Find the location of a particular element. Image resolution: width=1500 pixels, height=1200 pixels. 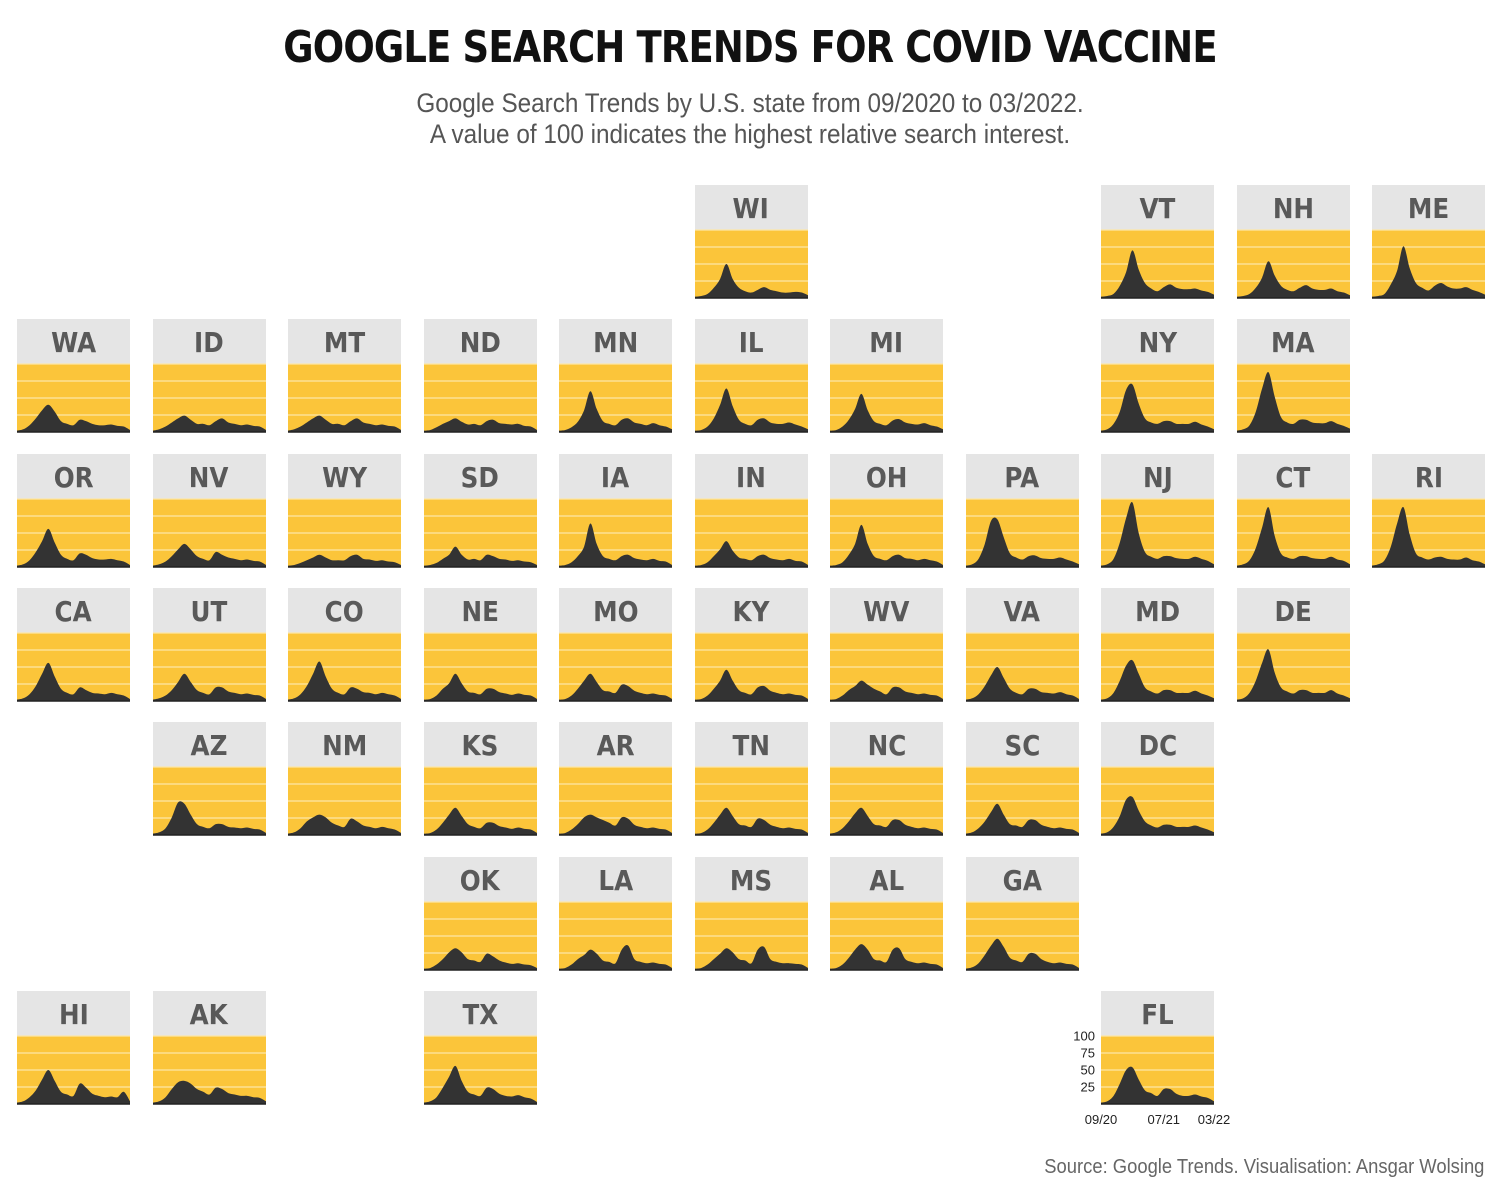

state-label: AZ is located at coordinates (209, 745).